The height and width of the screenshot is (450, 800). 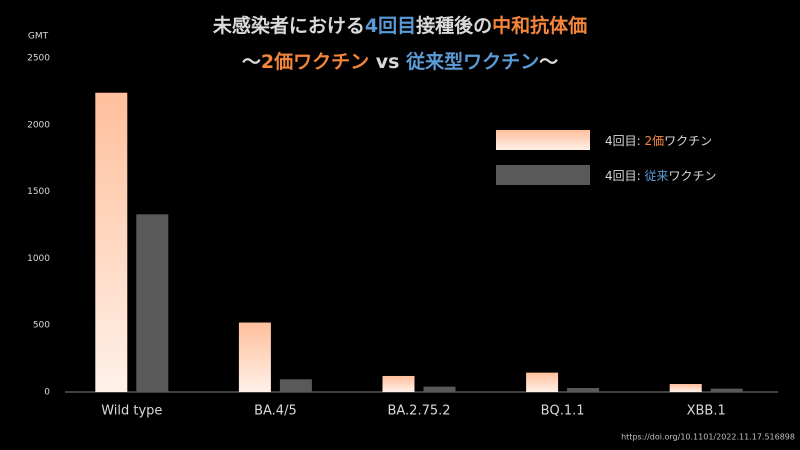 I want to click on title-part: 2価, so click(x=277, y=62).